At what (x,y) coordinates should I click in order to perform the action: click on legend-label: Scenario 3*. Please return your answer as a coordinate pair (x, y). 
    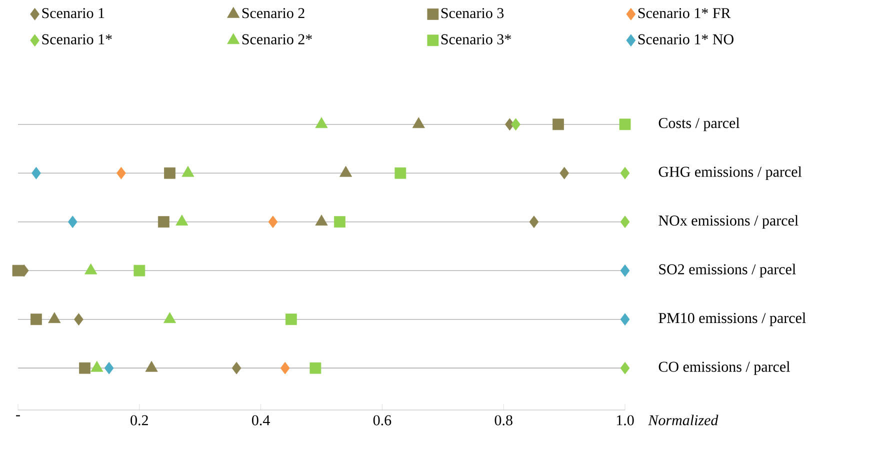
    Looking at the image, I should click on (476, 39).